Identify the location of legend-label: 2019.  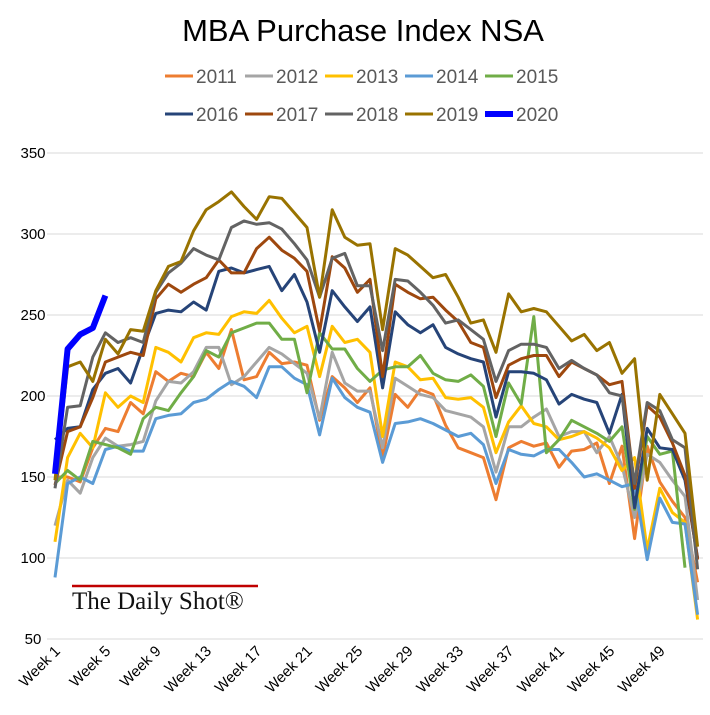
(457, 115).